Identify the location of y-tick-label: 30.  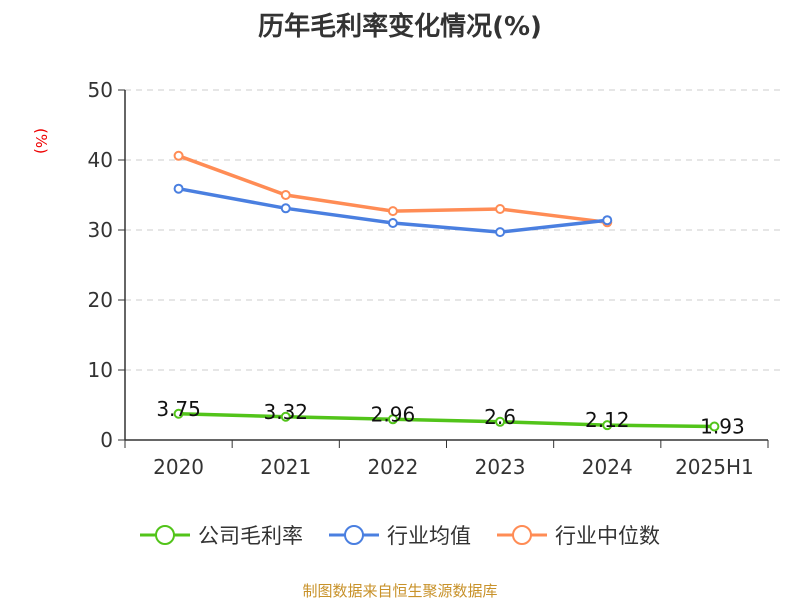
(100, 230).